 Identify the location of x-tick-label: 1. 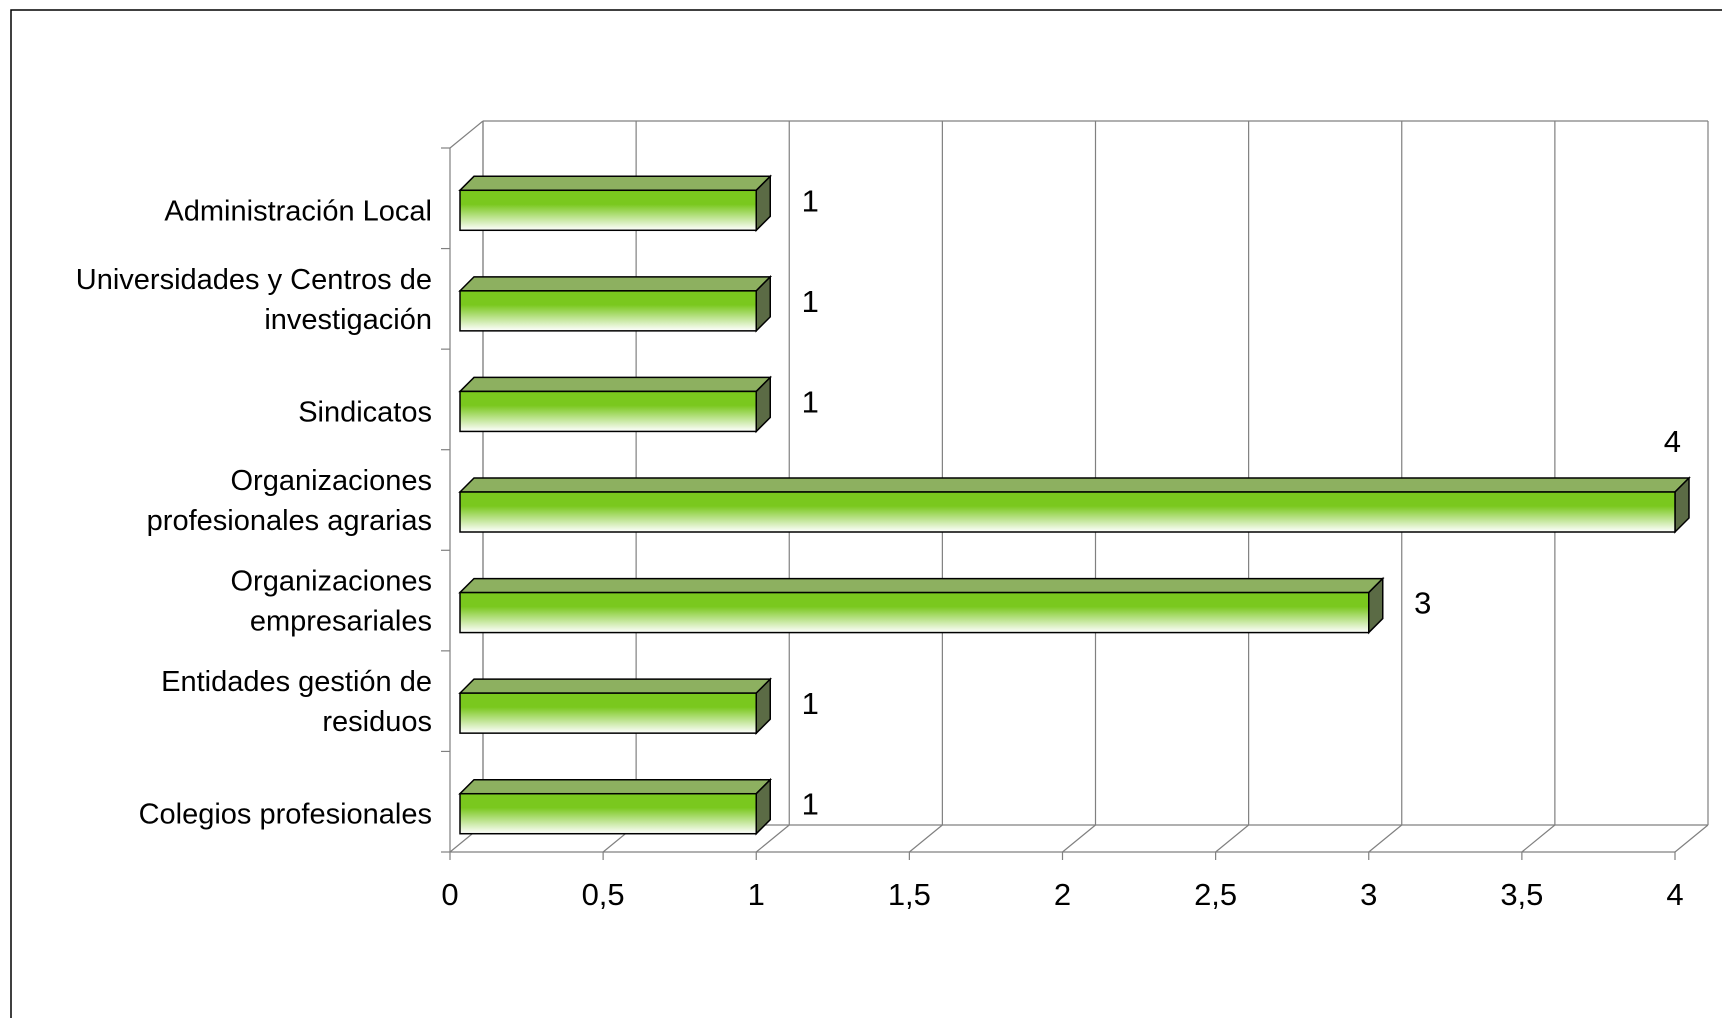
(756, 894).